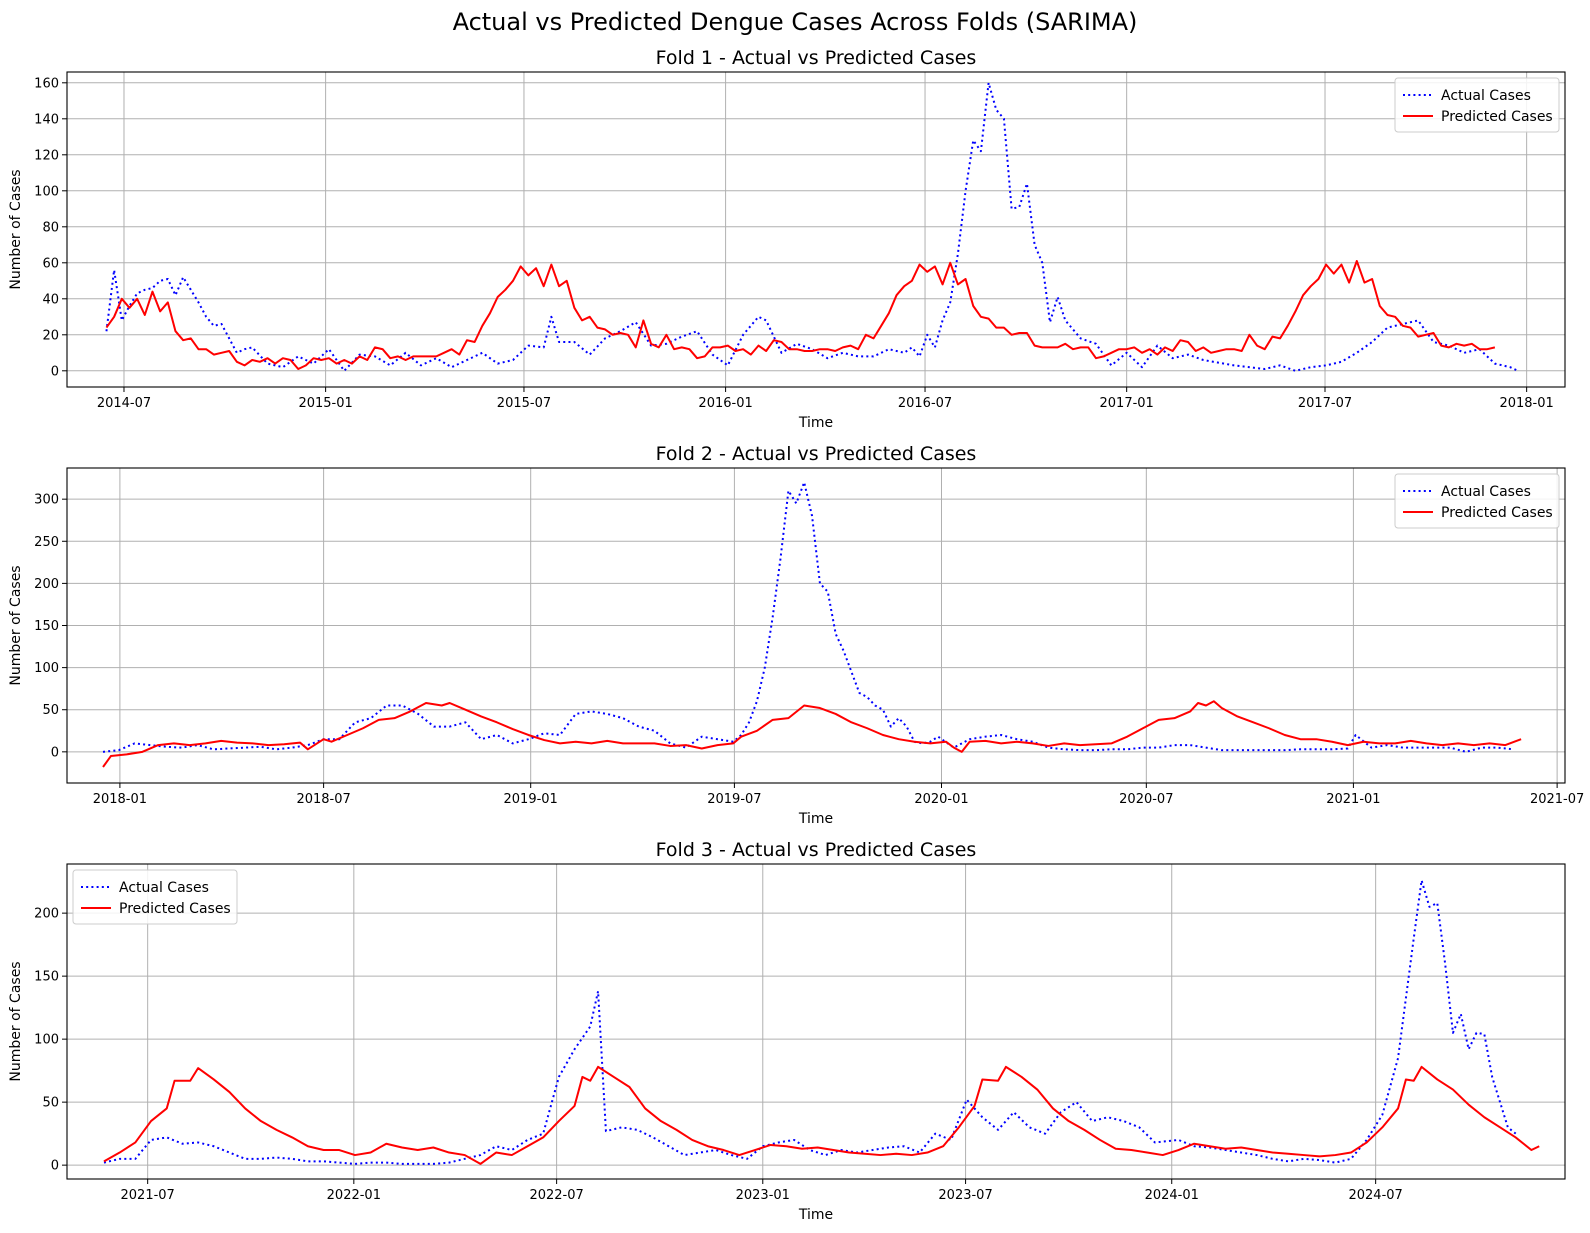  I want to click on fold1-x-tick-label: 2015-01, so click(325, 403).